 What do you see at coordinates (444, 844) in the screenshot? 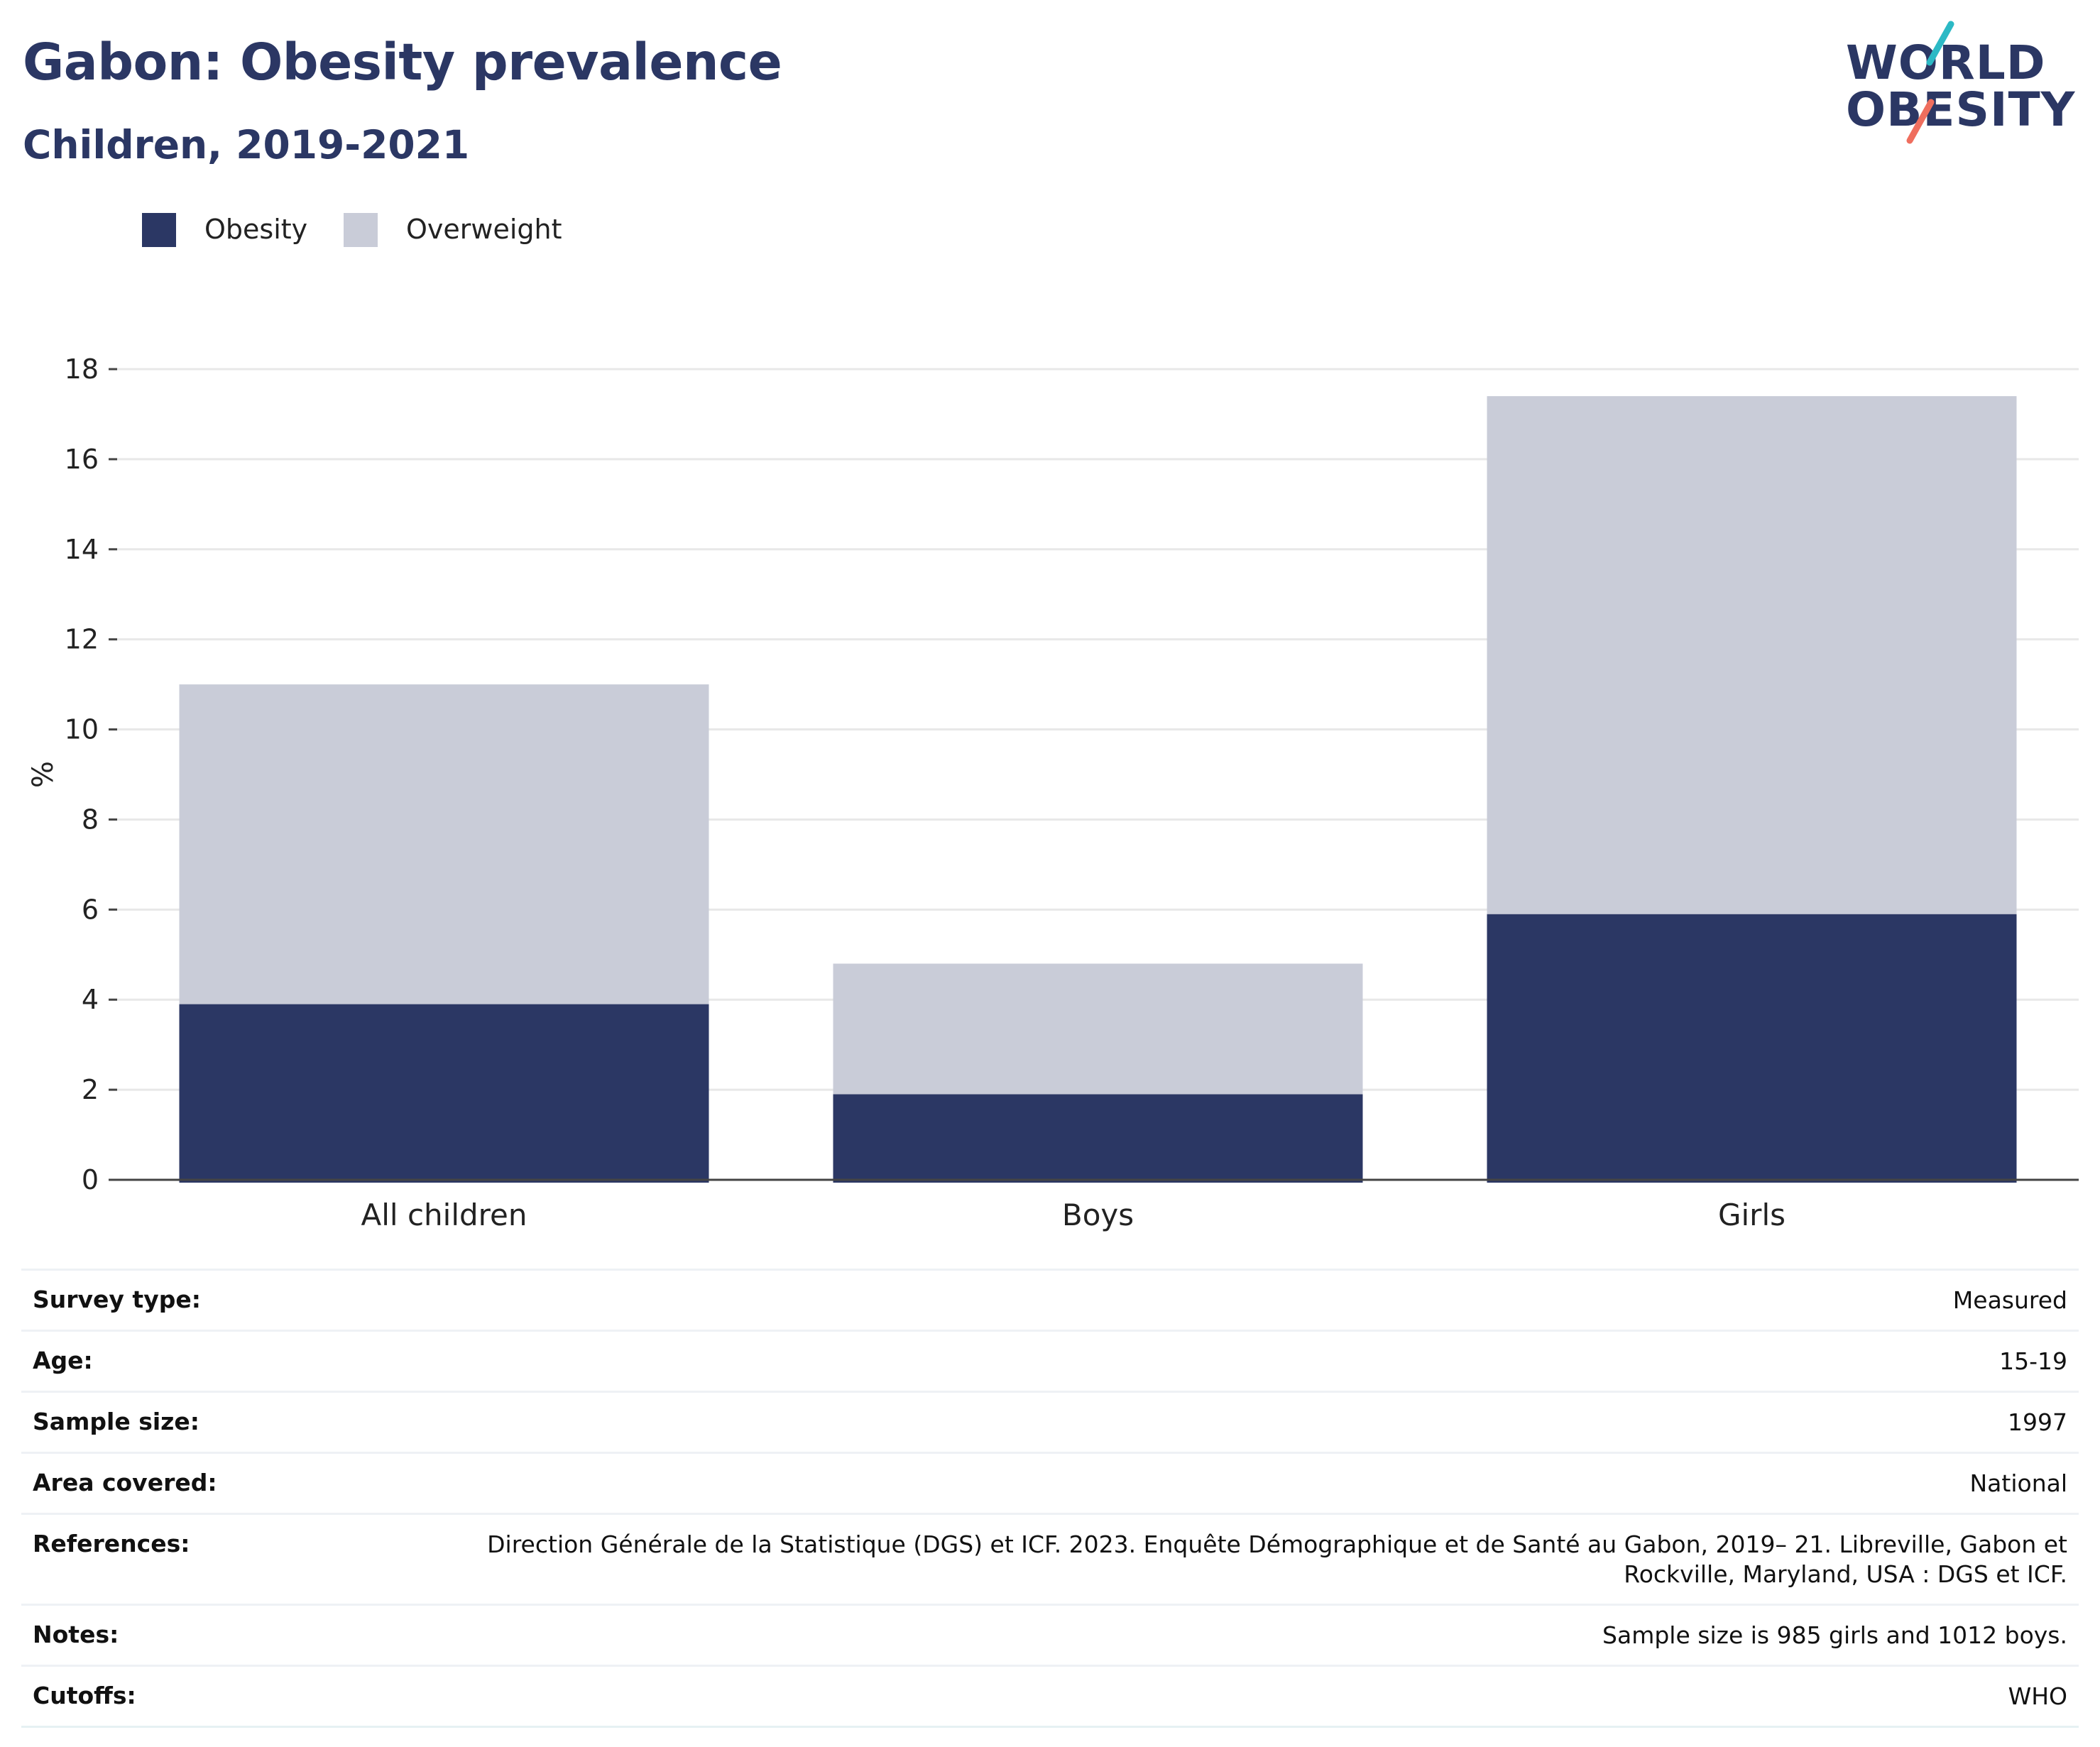
I see `bar-overweight-all-children` at bounding box center [444, 844].